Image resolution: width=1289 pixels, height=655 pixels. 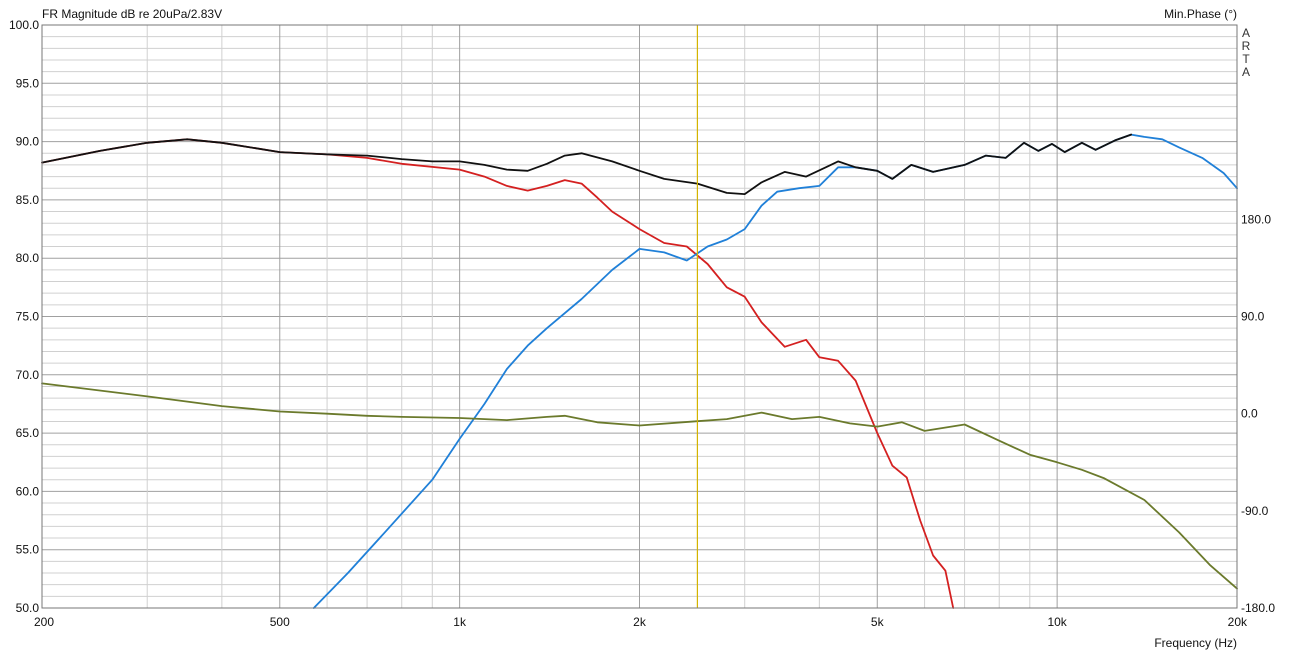 What do you see at coordinates (28, 200) in the screenshot?
I see `y-tick-label: 85.0` at bounding box center [28, 200].